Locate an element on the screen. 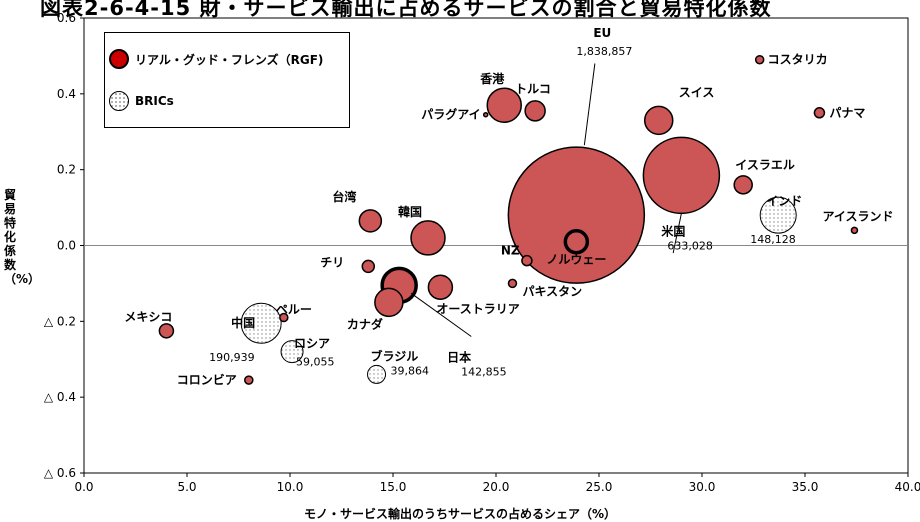  x-tick-label: 0.0 is located at coordinates (83, 487).